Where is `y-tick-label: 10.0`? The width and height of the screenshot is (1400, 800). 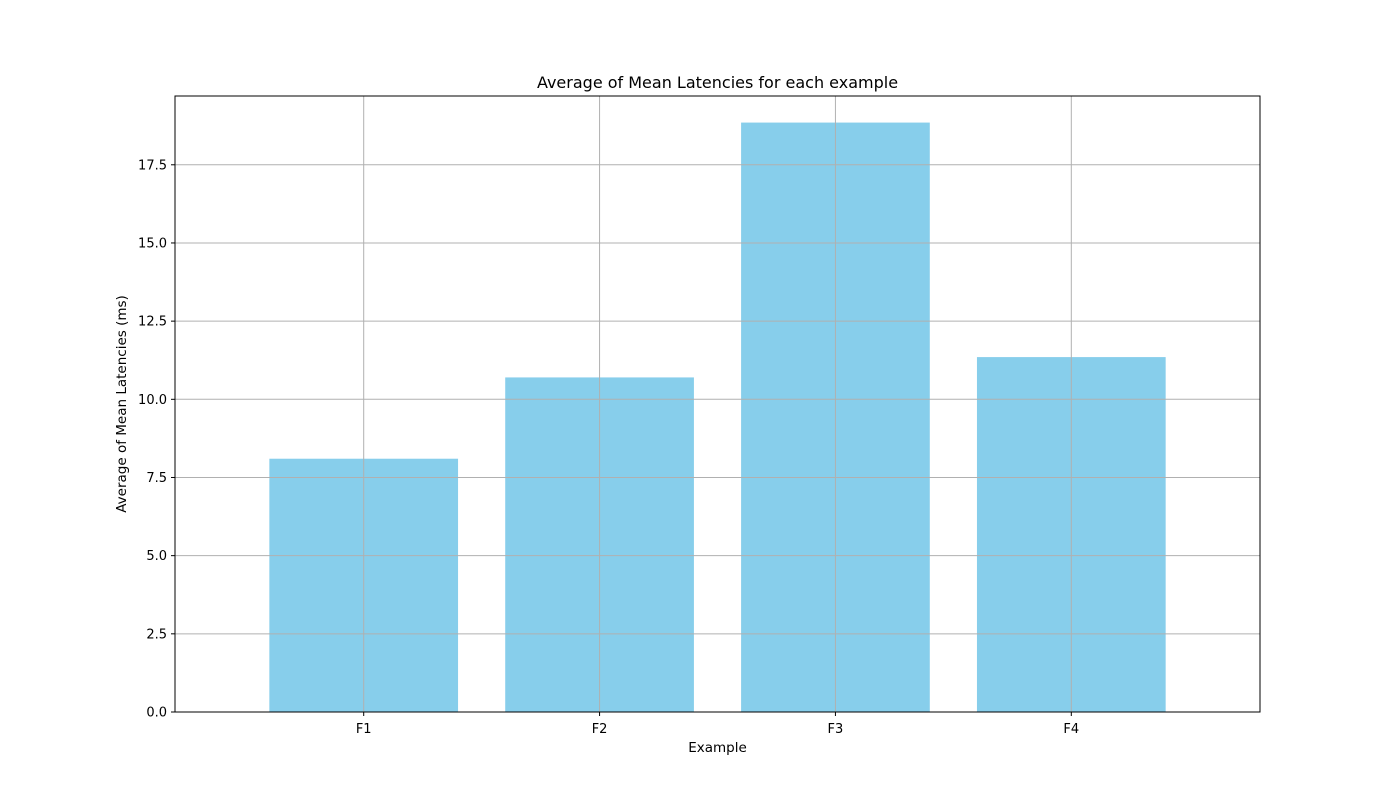
y-tick-label: 10.0 is located at coordinates (152, 400).